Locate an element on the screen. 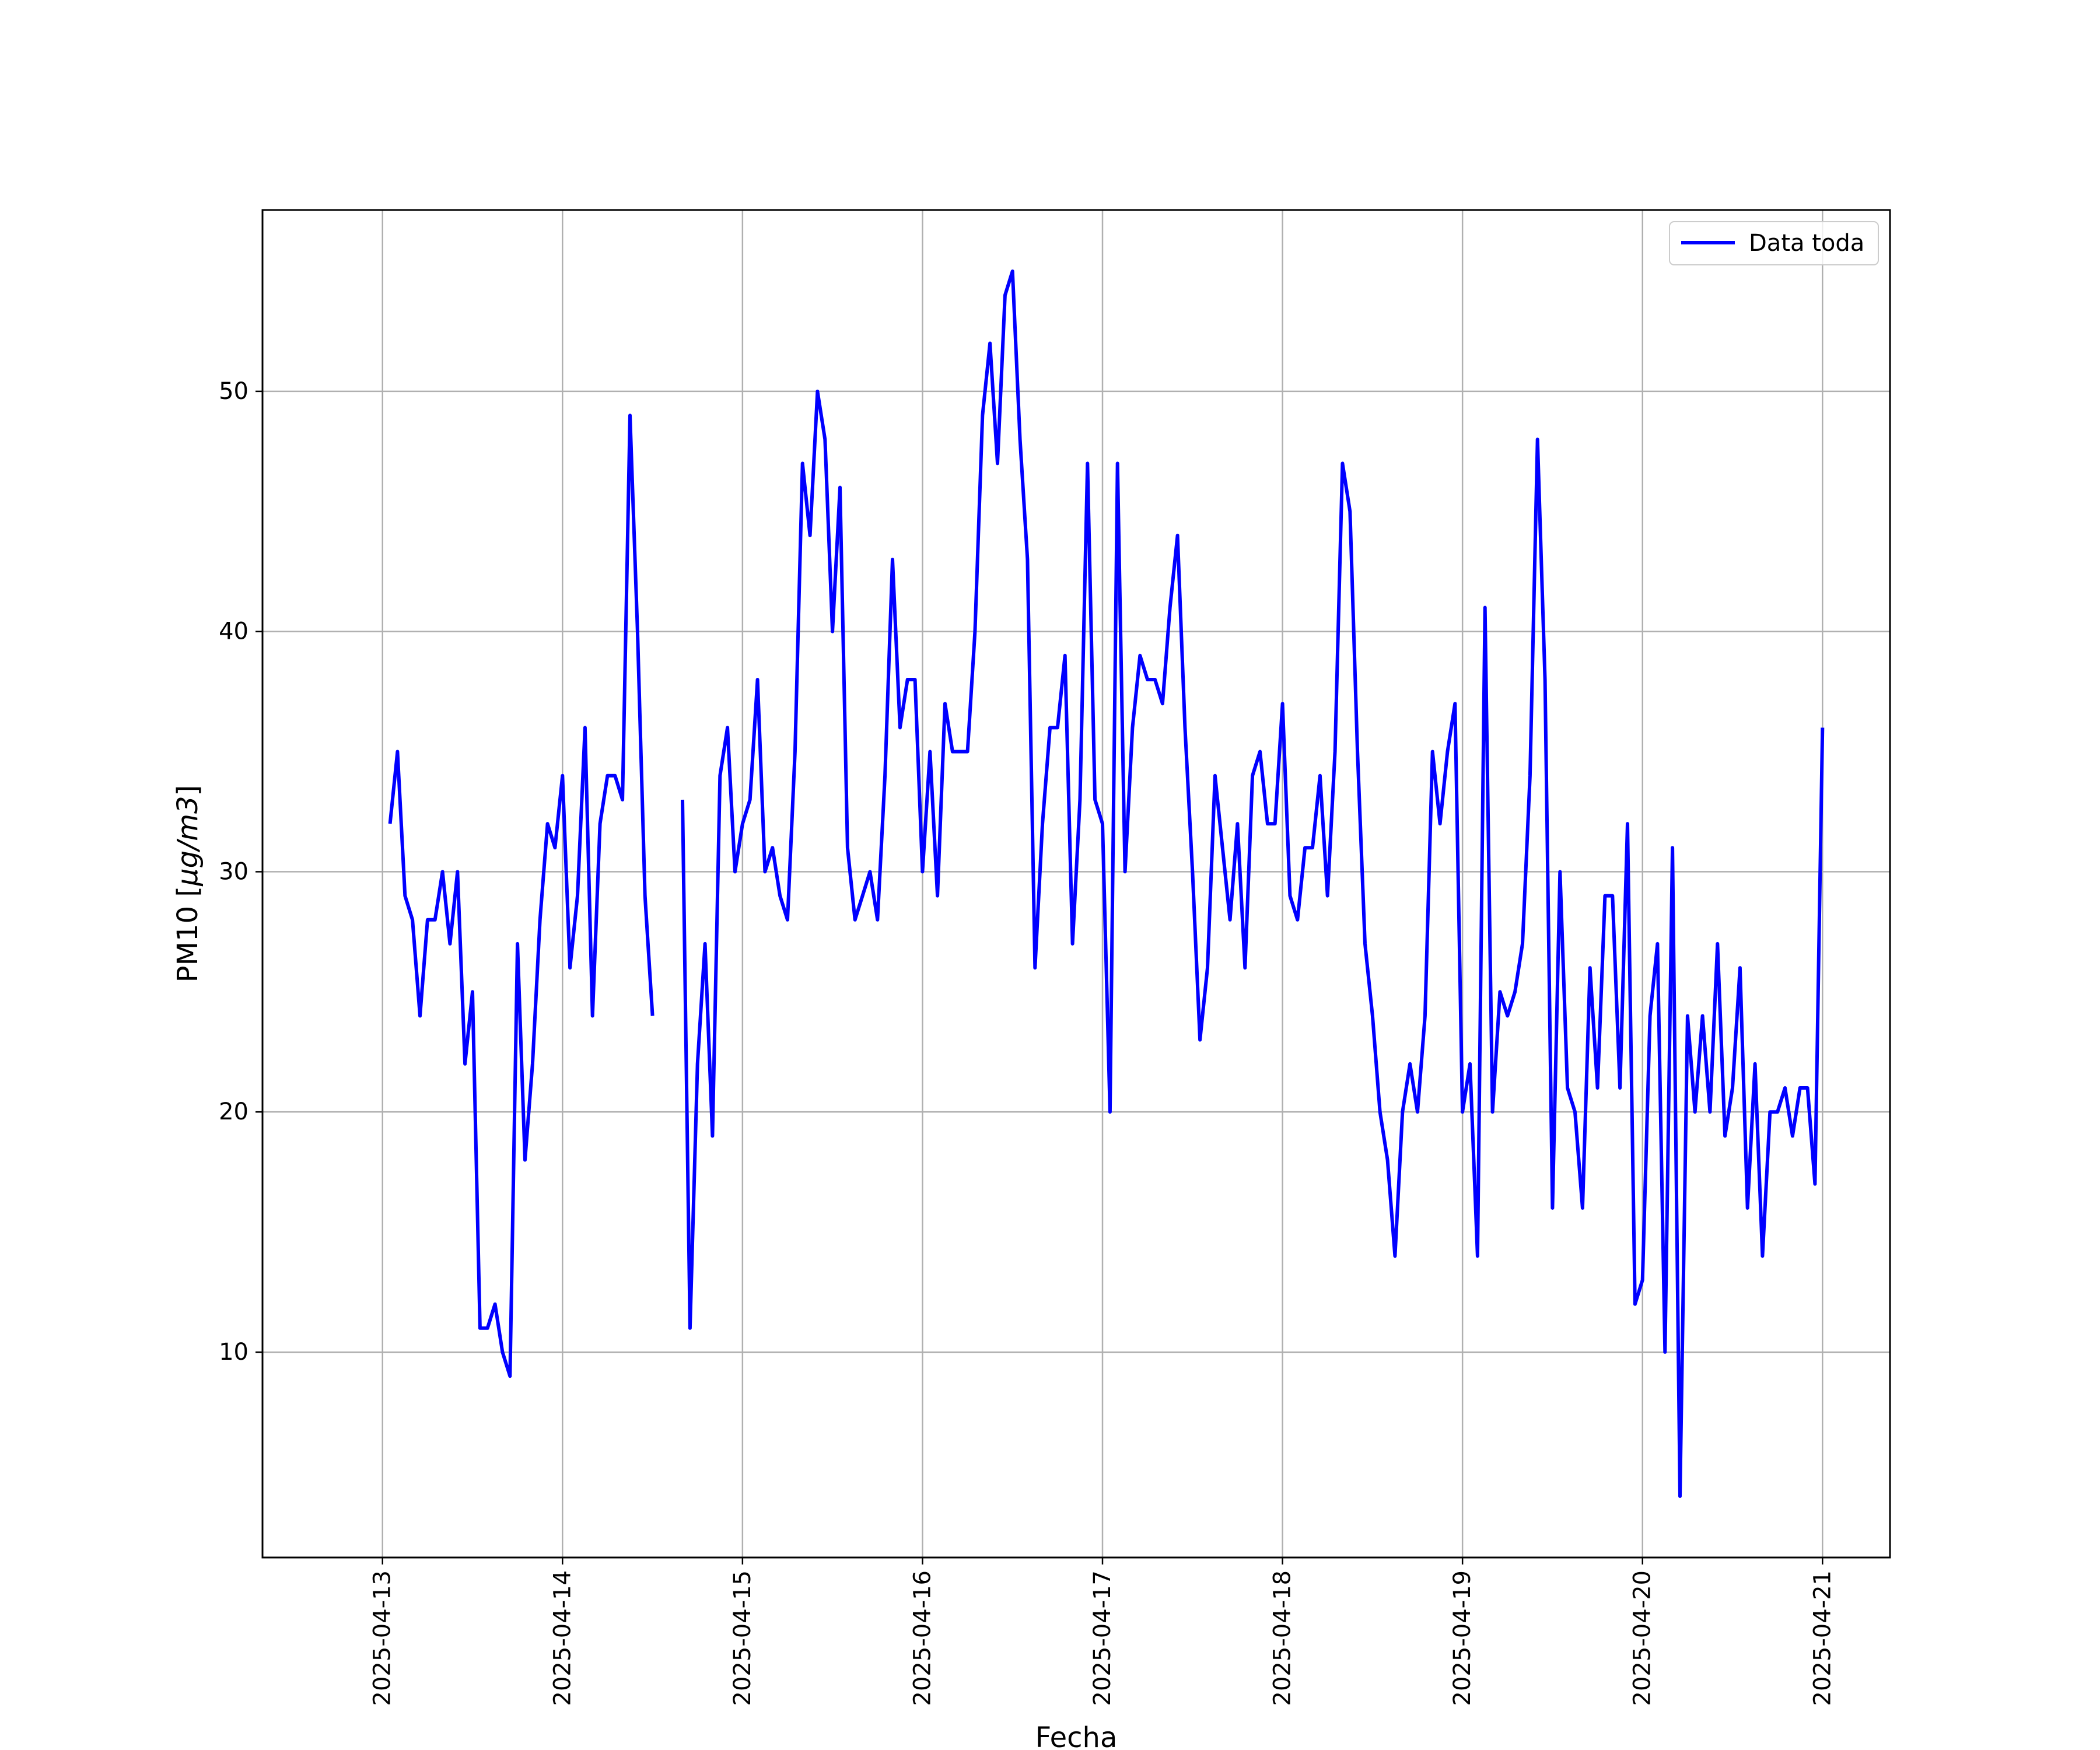 The height and width of the screenshot is (1750, 2100). y-axis-title-units: µg/m3 is located at coordinates (188, 841).